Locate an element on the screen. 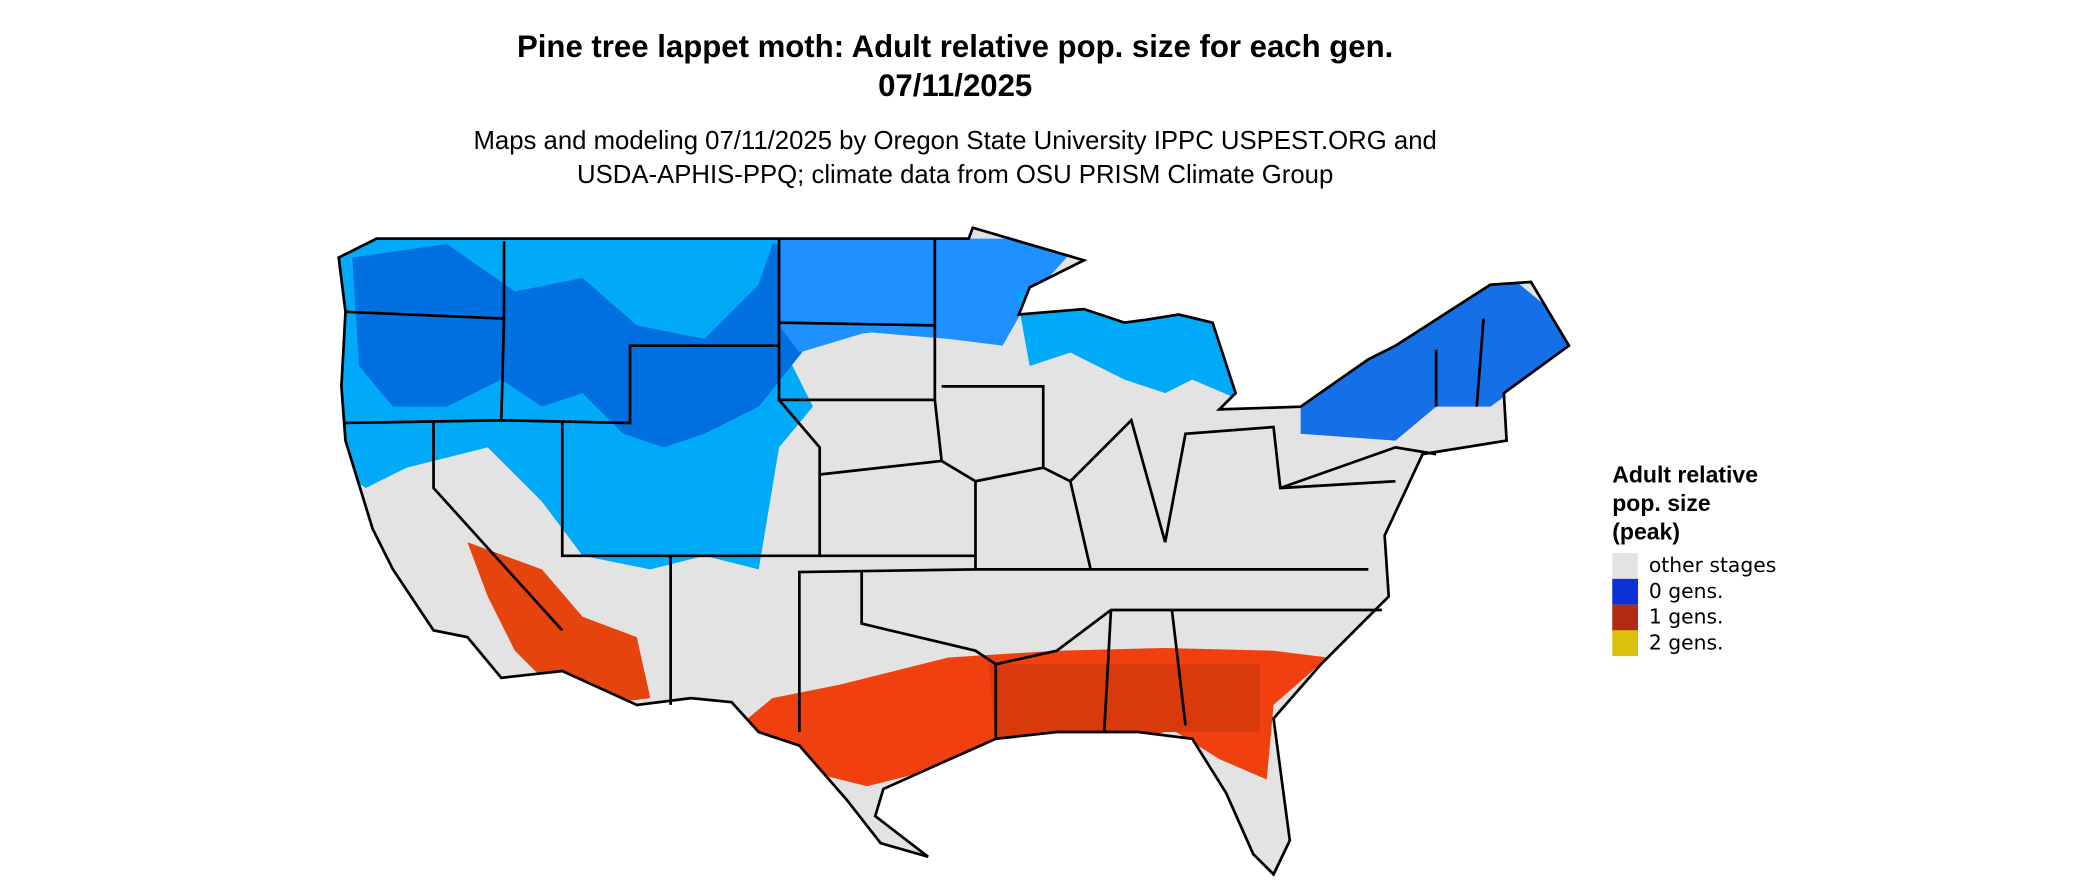 This screenshot has width=2100, height=892. legend-title: (peak) is located at coordinates (1646, 532).